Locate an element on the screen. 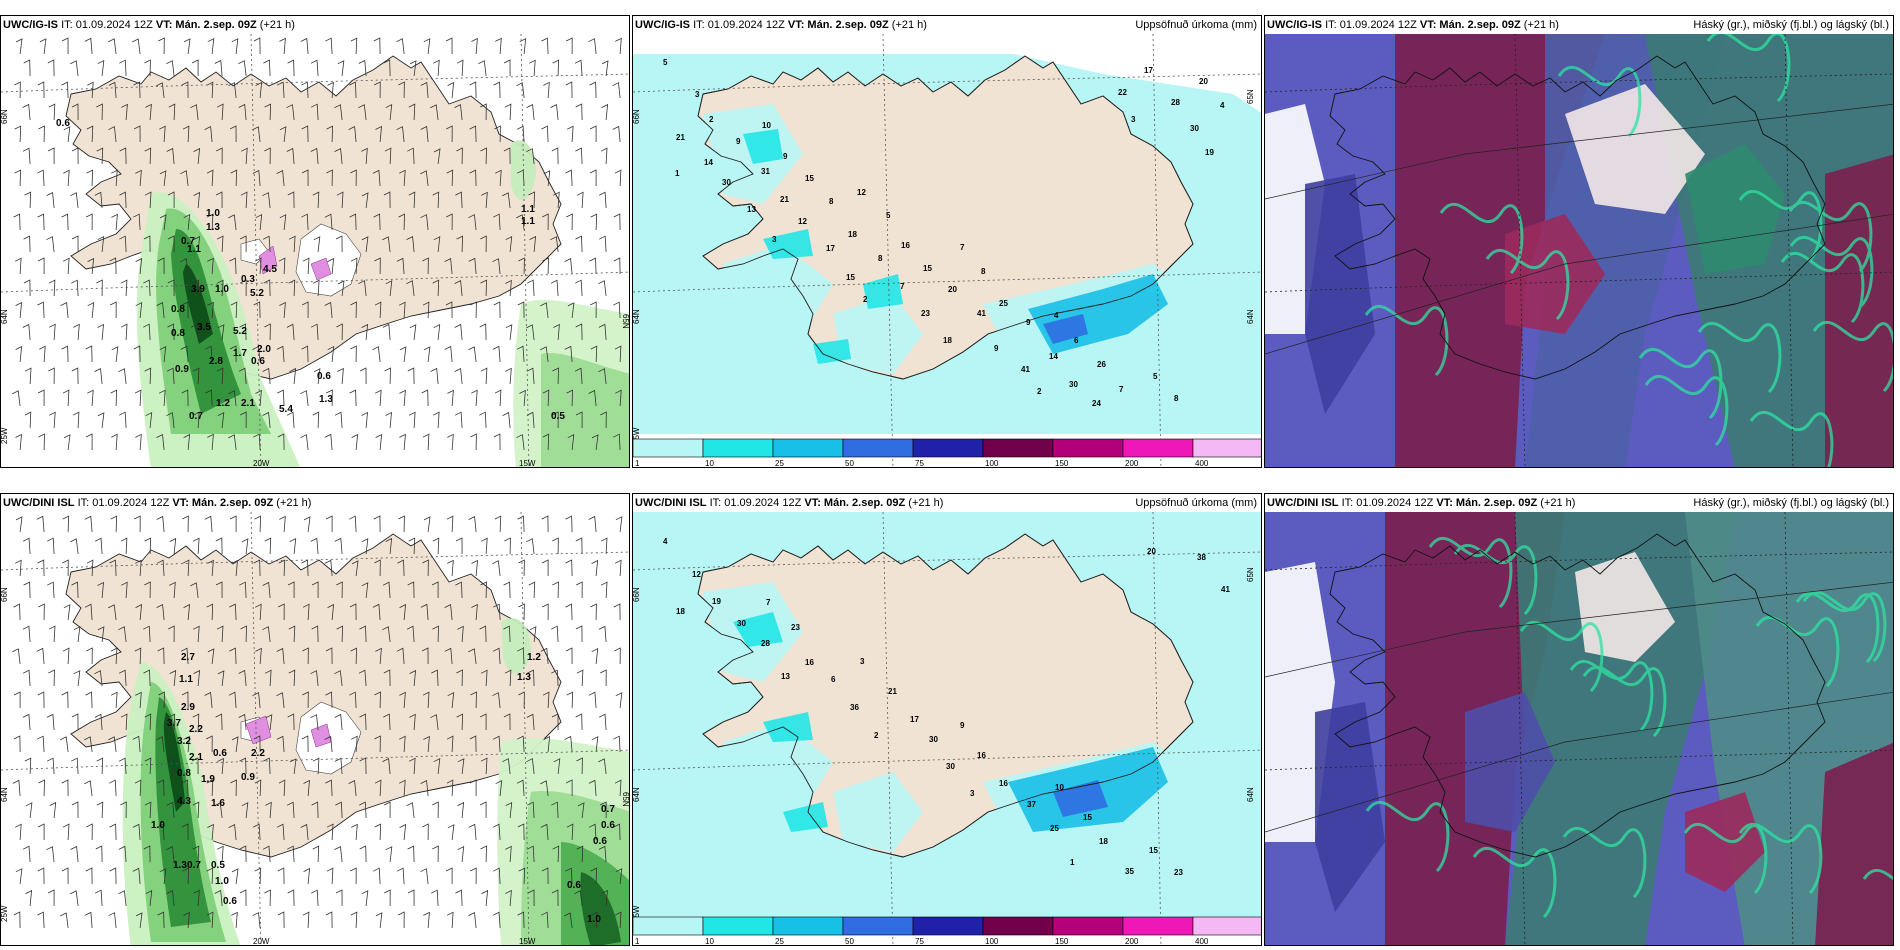 This screenshot has width=1900, height=950. accum-value-label: 10 is located at coordinates (1059, 787).